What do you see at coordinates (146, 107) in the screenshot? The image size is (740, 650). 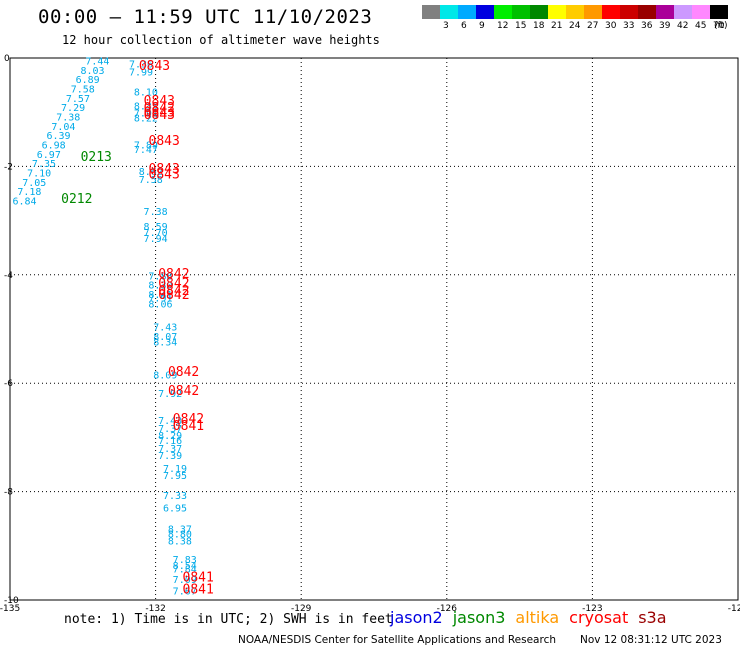 I see `swh-value: 8.35` at bounding box center [146, 107].